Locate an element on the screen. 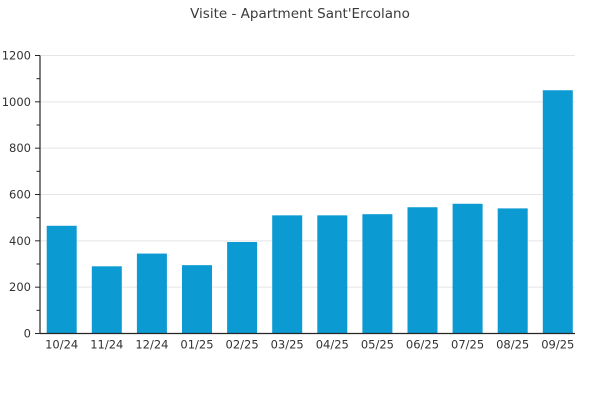  y-tick-label-800: 800 is located at coordinates (20, 148).